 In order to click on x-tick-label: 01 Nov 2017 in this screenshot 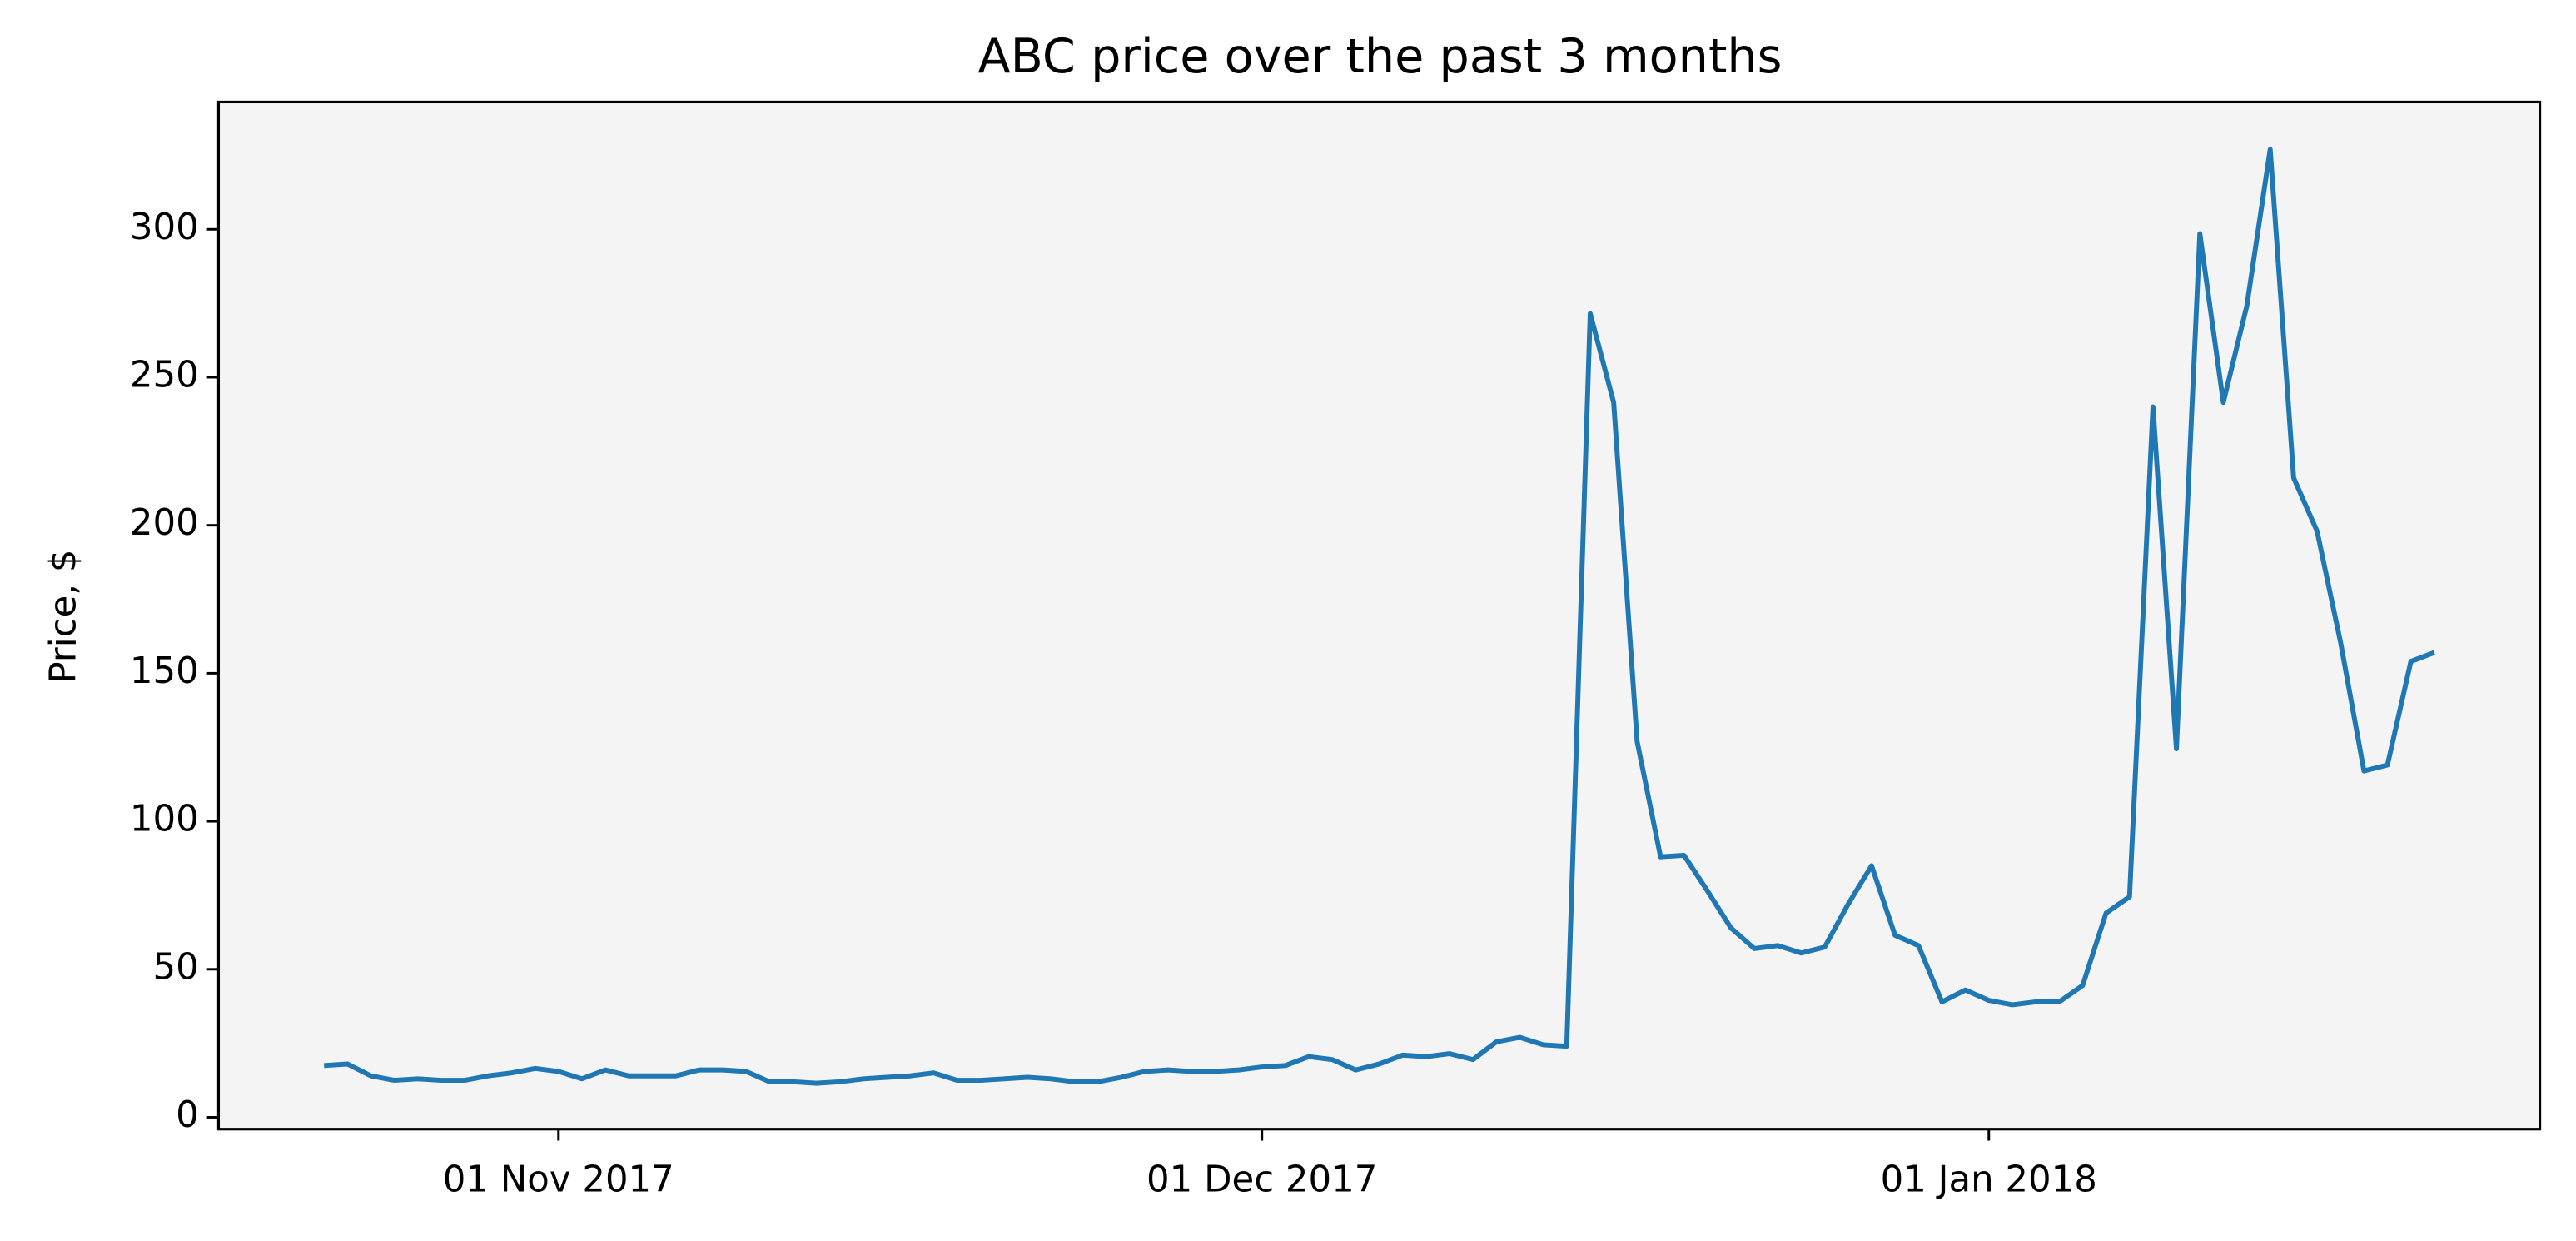, I will do `click(558, 1179)`.